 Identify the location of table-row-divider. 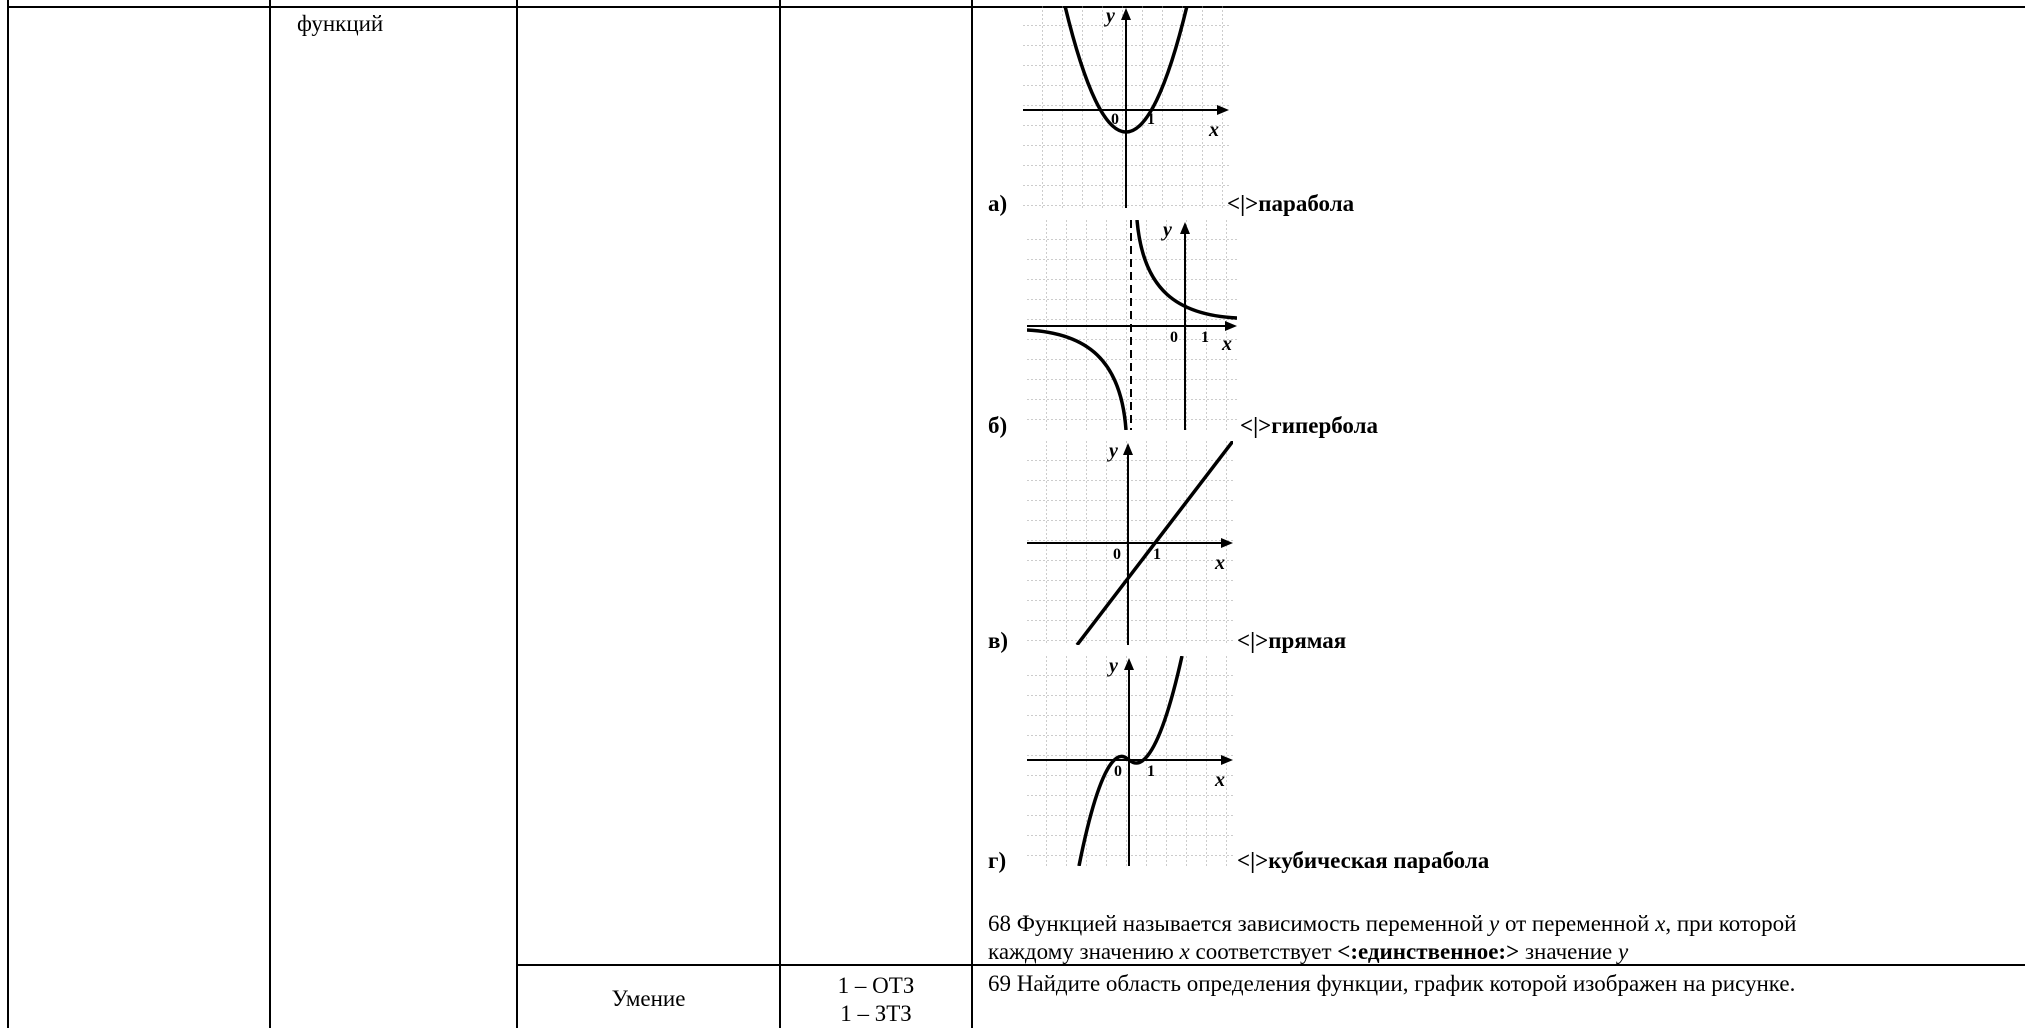
(1270, 965).